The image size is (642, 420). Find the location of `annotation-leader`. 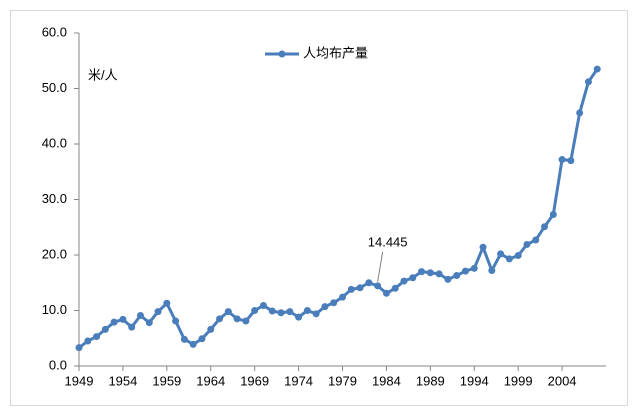

annotation-leader is located at coordinates (380, 266).